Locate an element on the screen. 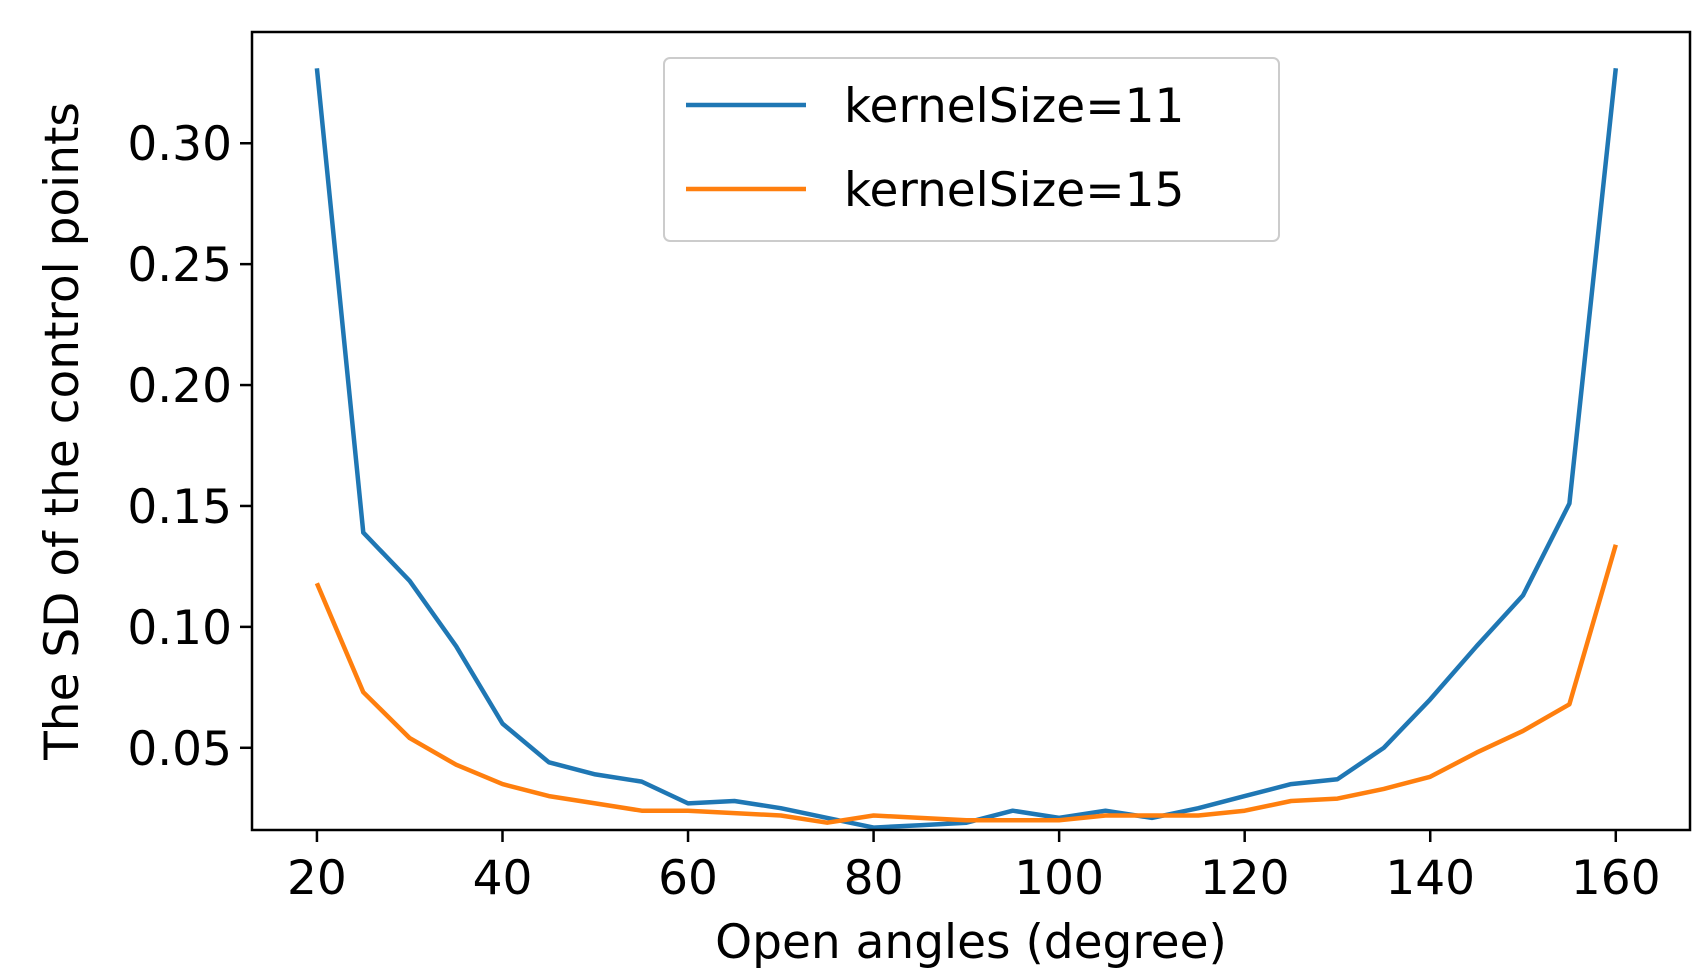 This screenshot has width=1707, height=971. x-tick-label: 140 is located at coordinates (1430, 878).